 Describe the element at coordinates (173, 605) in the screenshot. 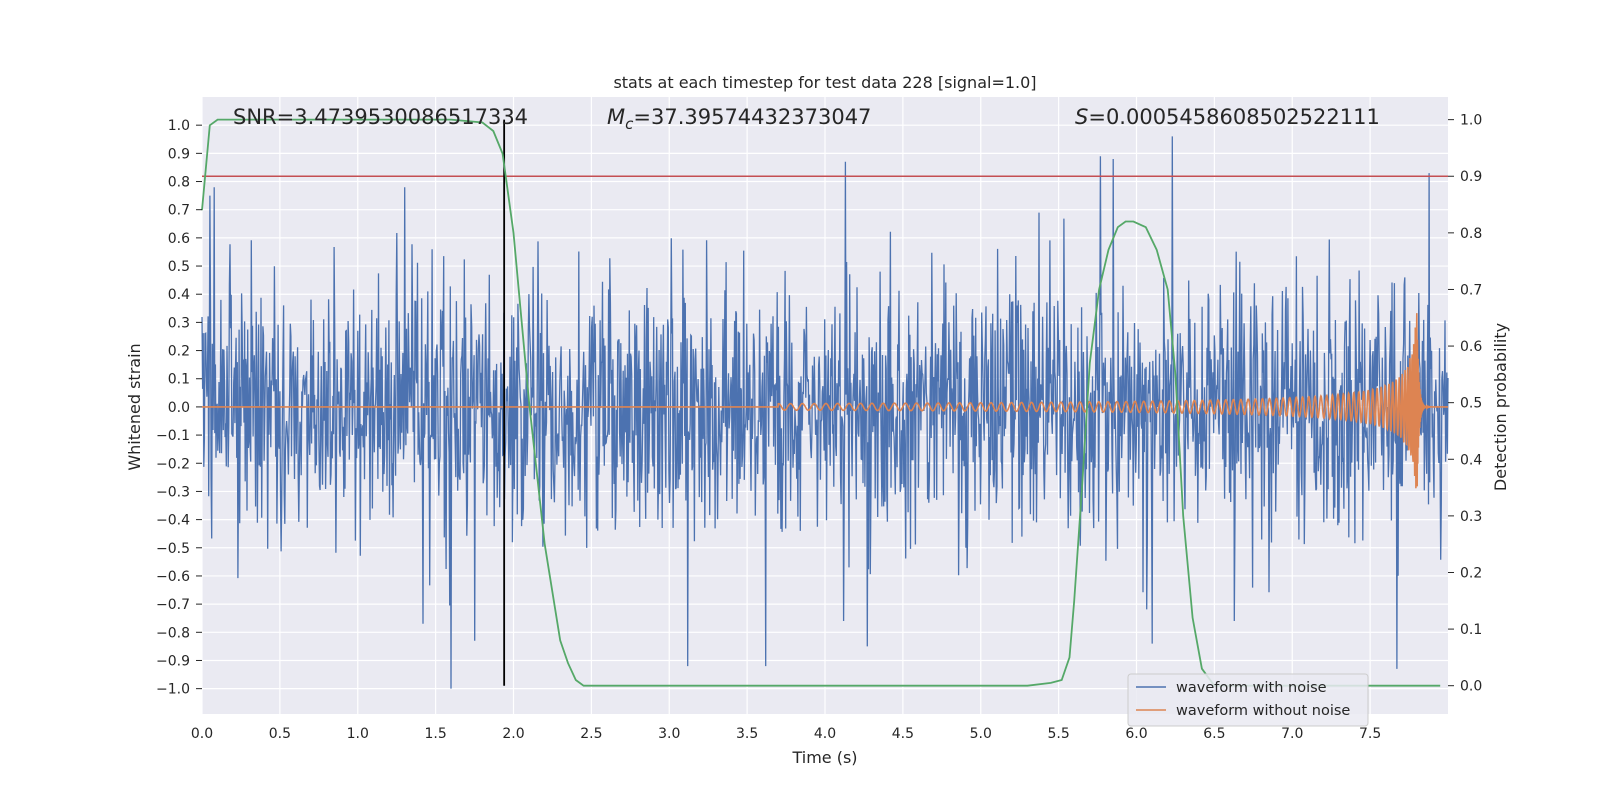

I see `y-tick-label: −0.7` at that location.